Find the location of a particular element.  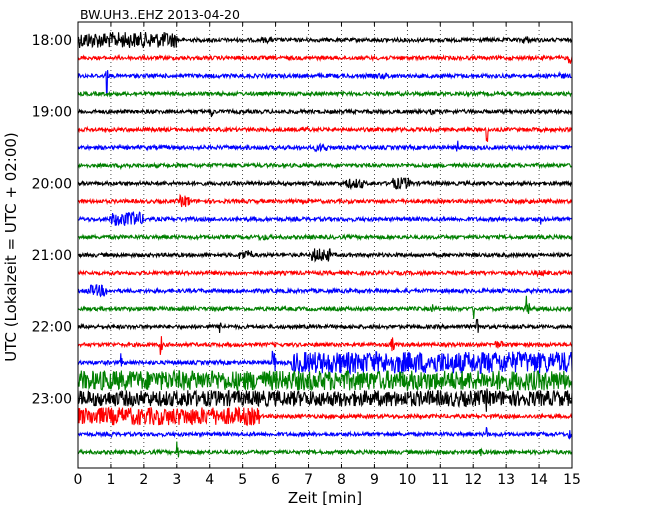

y-tick-label: 19:00 is located at coordinates (52, 113).